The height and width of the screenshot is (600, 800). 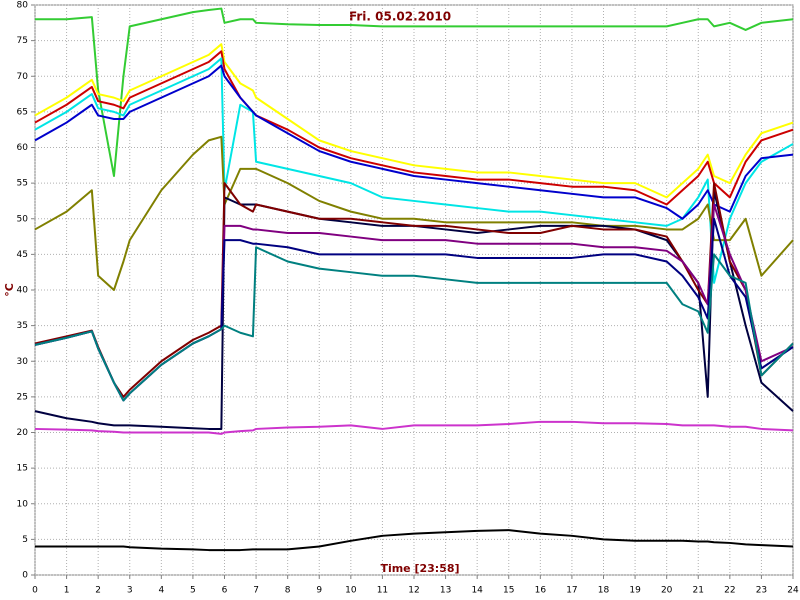 I want to click on x-tick-label: 13, so click(x=445, y=591).